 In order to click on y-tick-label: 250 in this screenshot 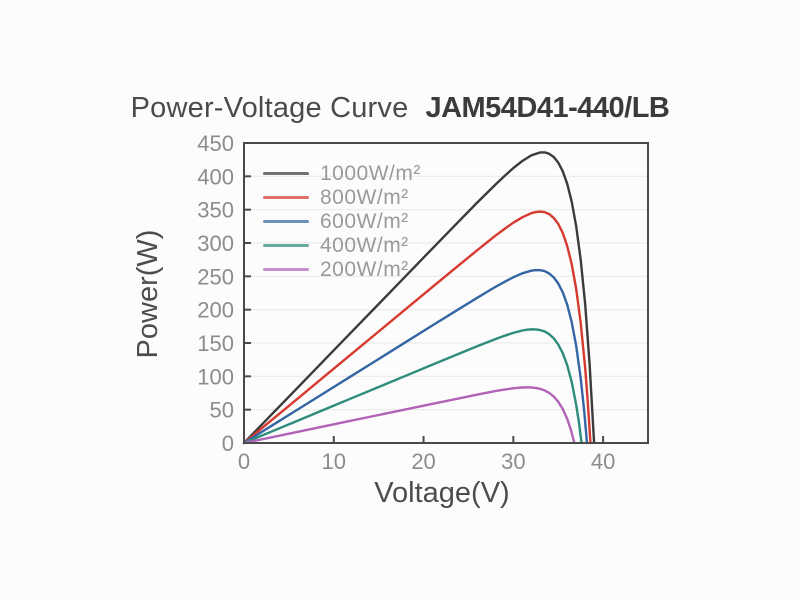, I will do `click(215, 276)`.